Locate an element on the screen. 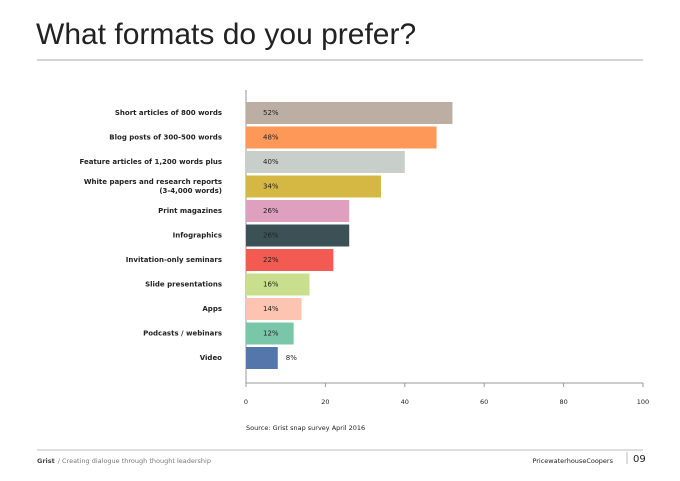  x-tick-label: 80 is located at coordinates (563, 402).